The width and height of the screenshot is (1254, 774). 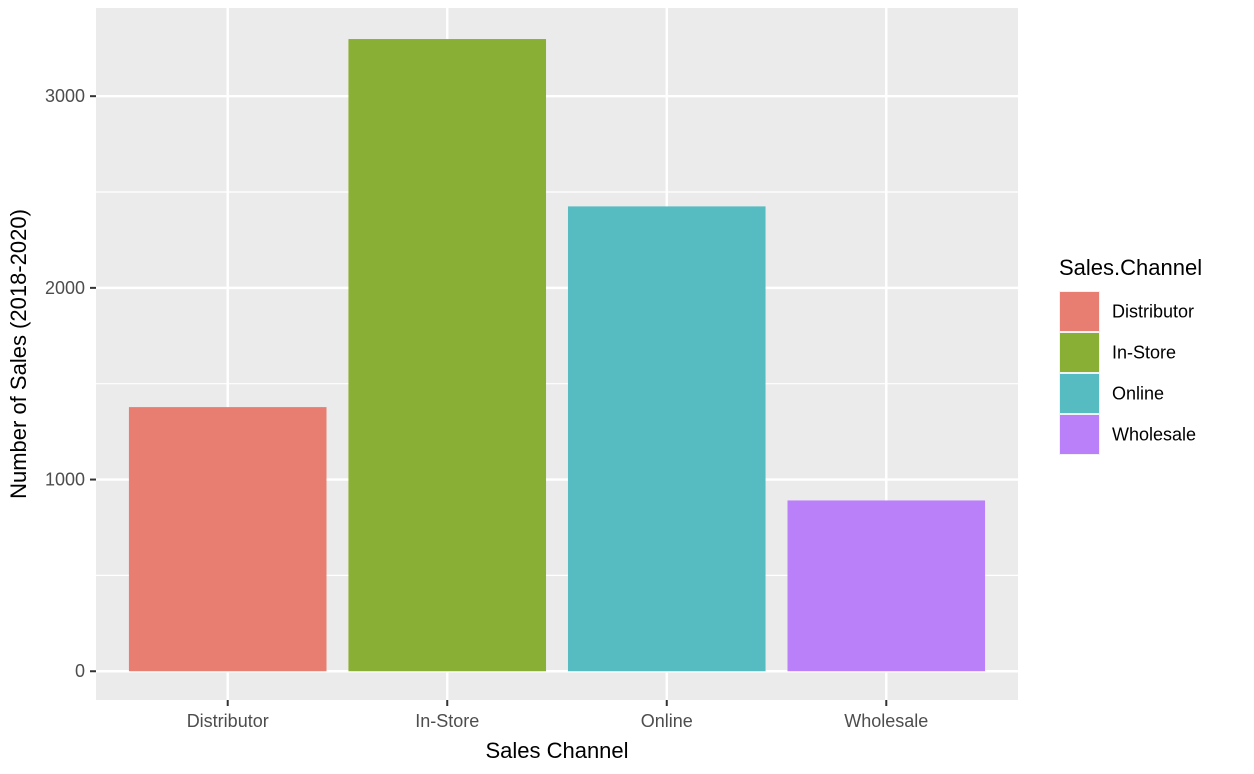 I want to click on bar-online, so click(x=666, y=439).